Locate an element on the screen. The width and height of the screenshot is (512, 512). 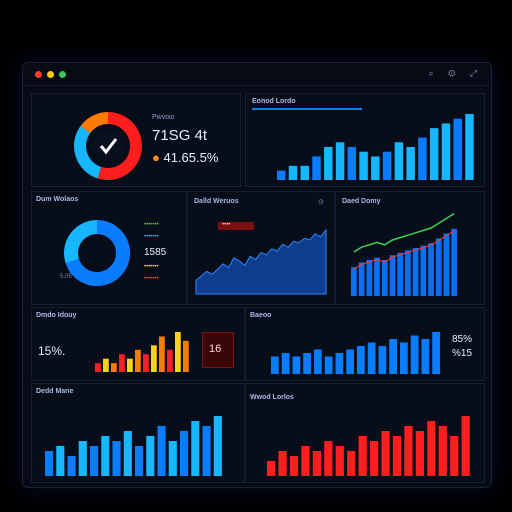
combo-chart is located at coordinates (404, 254).